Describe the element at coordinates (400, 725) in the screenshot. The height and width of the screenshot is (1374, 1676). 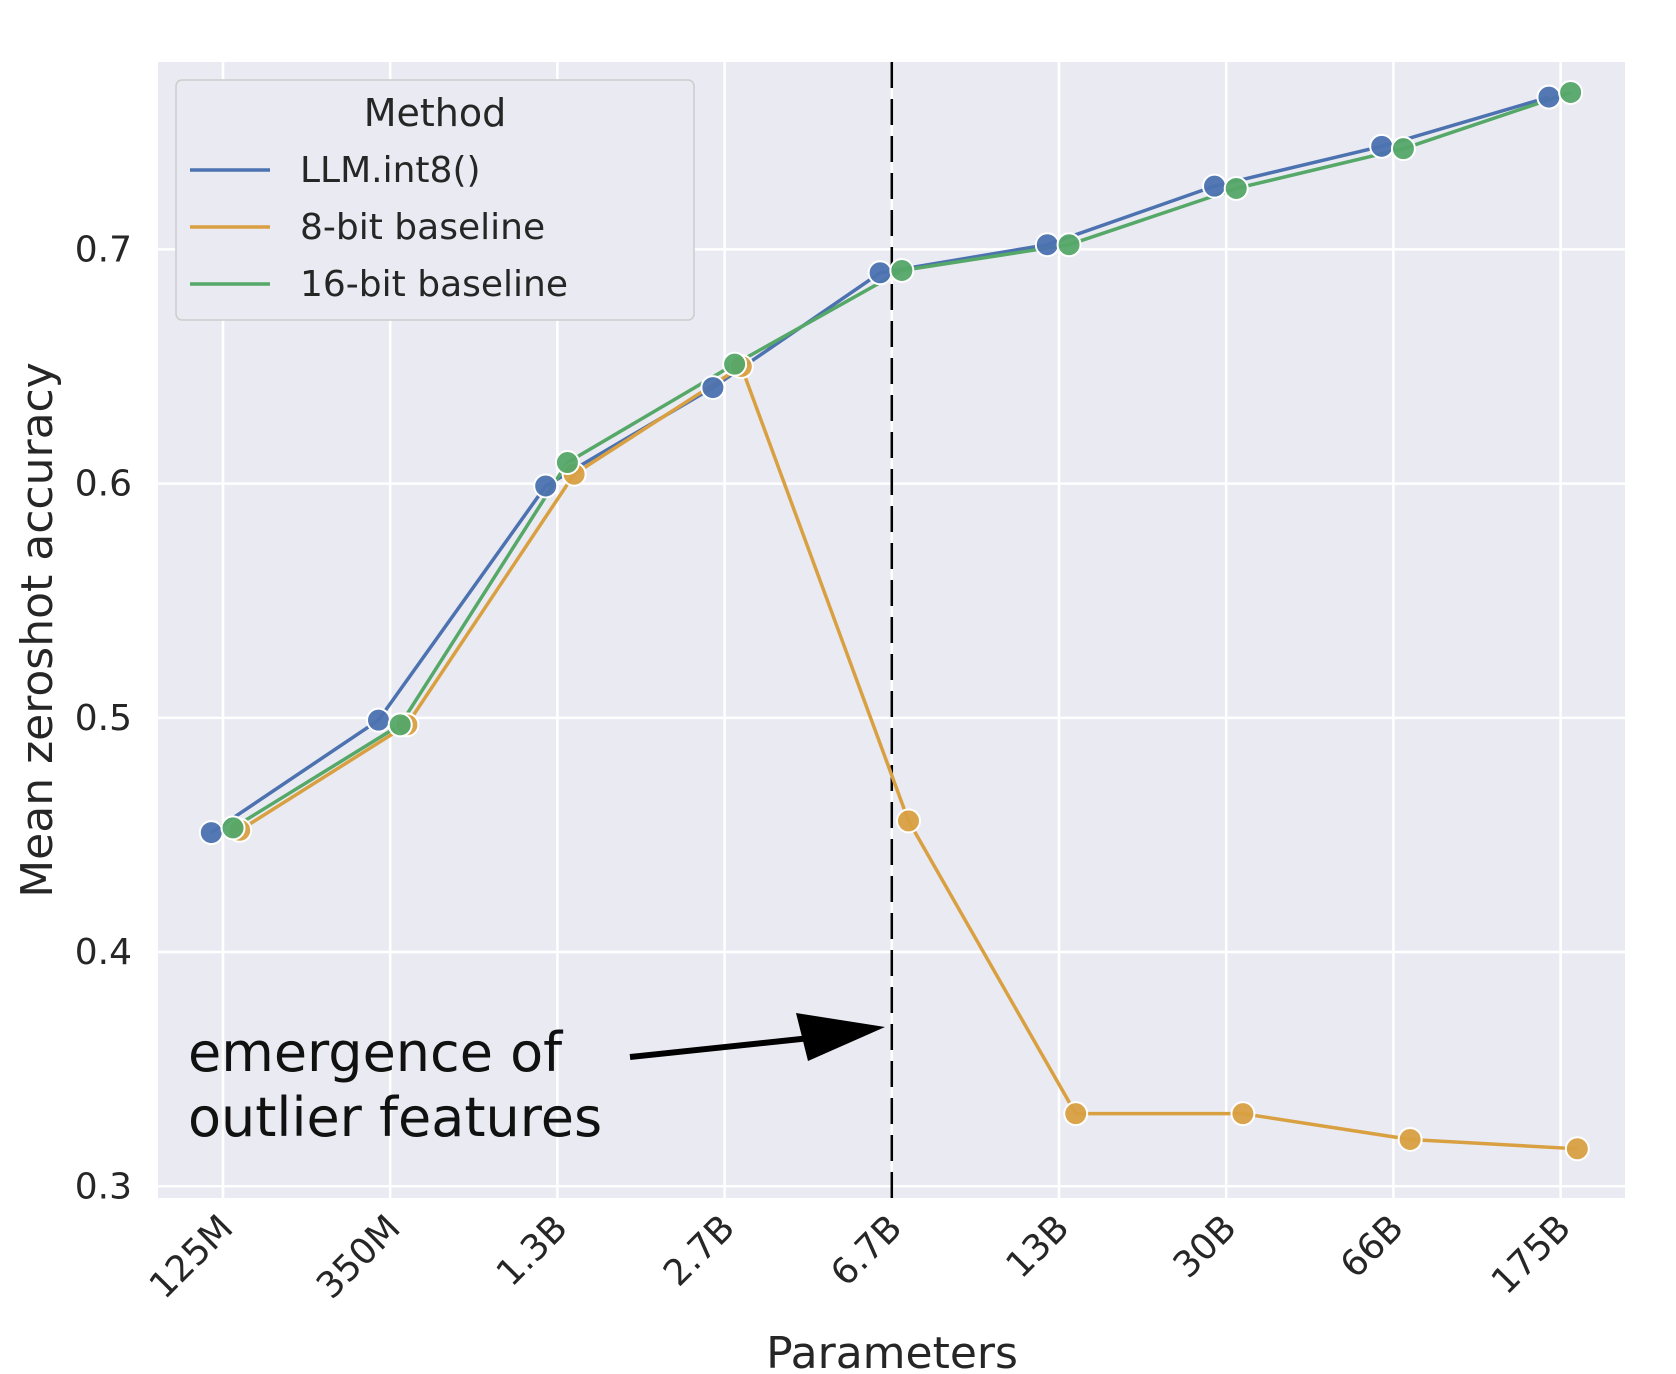
I see `point-16-bit-baseline-350m` at that location.